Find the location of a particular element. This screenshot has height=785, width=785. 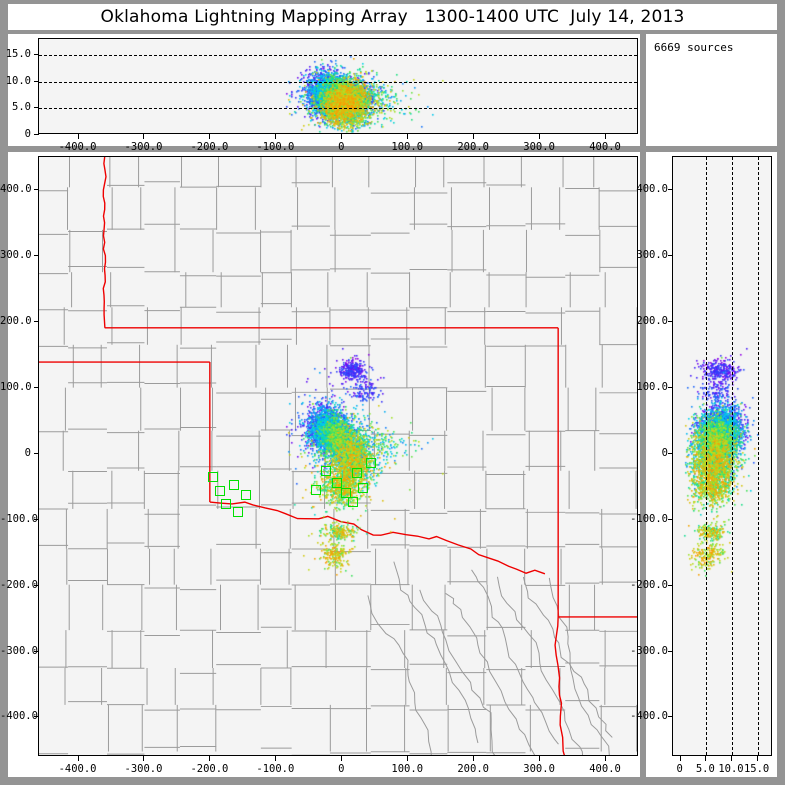

ytick-label-north-right: 400.0 is located at coordinates (652, 188).